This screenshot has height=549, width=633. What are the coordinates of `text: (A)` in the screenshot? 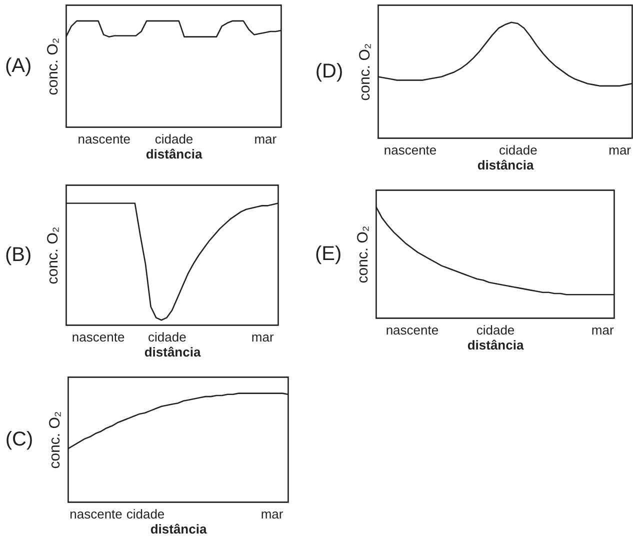 It's located at (18, 66).